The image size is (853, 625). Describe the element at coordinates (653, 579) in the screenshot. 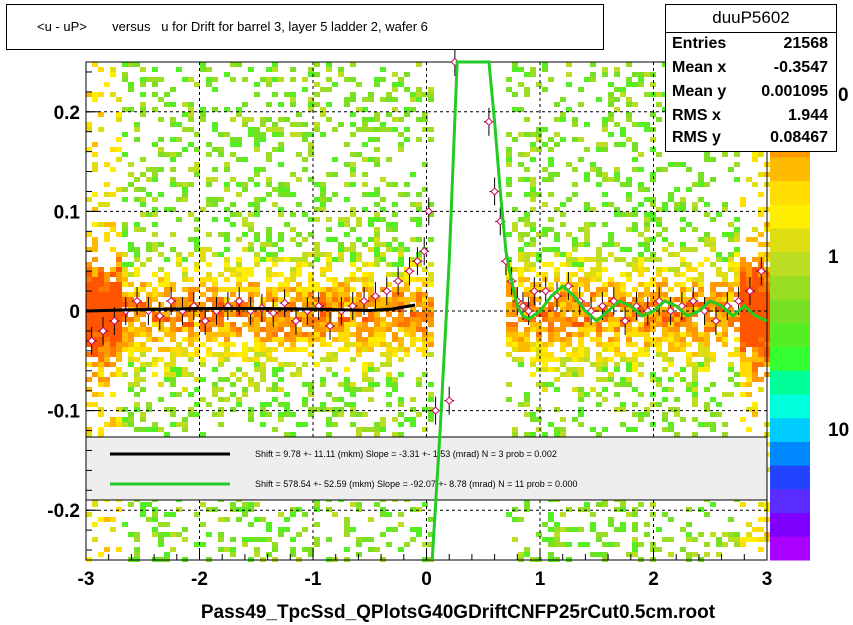

I see `x-tick-label: 2` at that location.